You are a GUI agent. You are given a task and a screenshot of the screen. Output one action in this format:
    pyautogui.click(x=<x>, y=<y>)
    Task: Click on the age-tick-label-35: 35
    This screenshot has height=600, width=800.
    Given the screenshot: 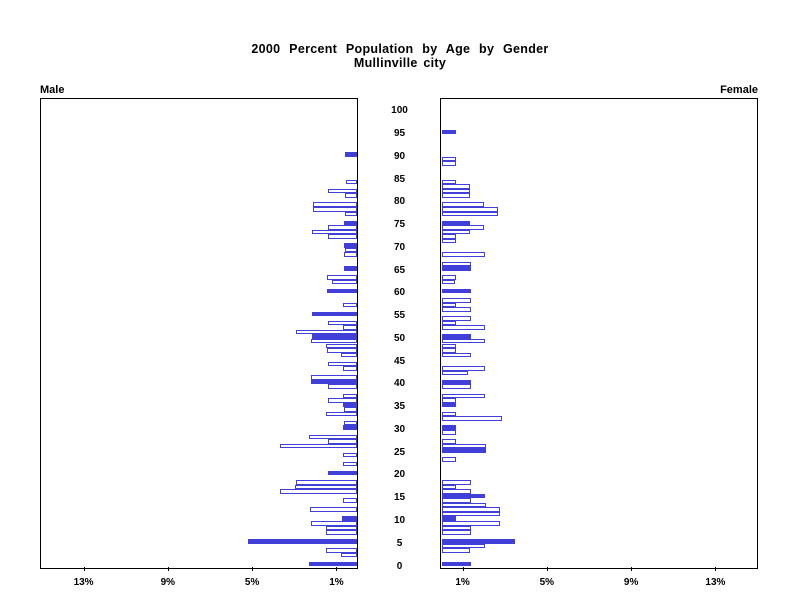 What is the action you would take?
    pyautogui.click(x=399, y=407)
    